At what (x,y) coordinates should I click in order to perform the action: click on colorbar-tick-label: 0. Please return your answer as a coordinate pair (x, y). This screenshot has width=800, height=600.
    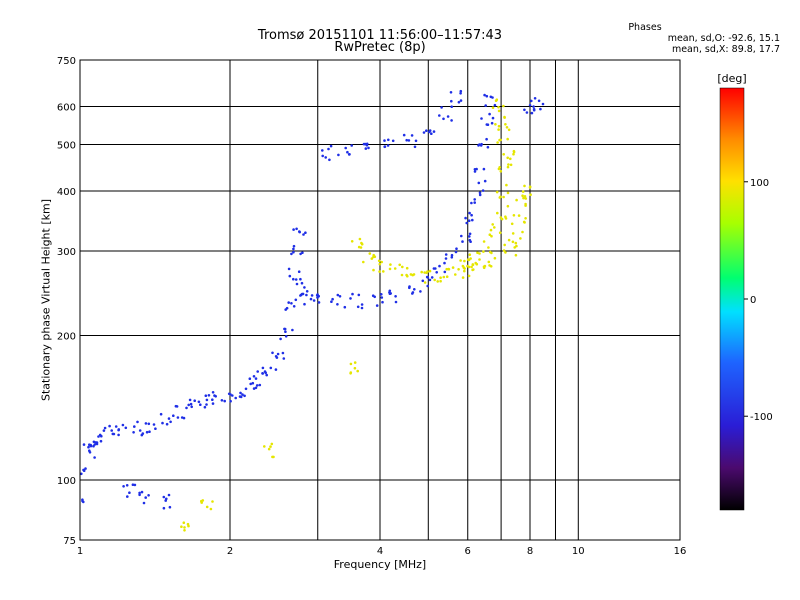
    Looking at the image, I should click on (753, 300).